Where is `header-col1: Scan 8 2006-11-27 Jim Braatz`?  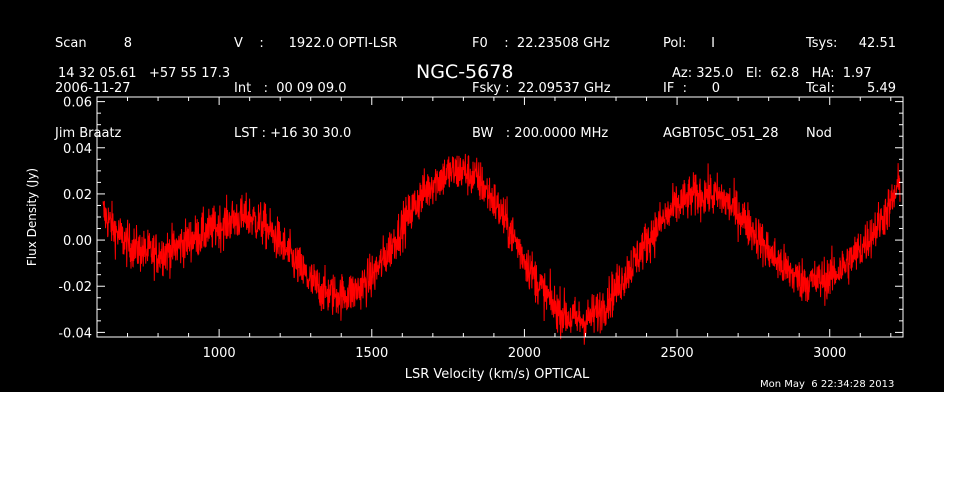 header-col1: Scan 8 2006-11-27 Jim Braatz is located at coordinates (93, 88).